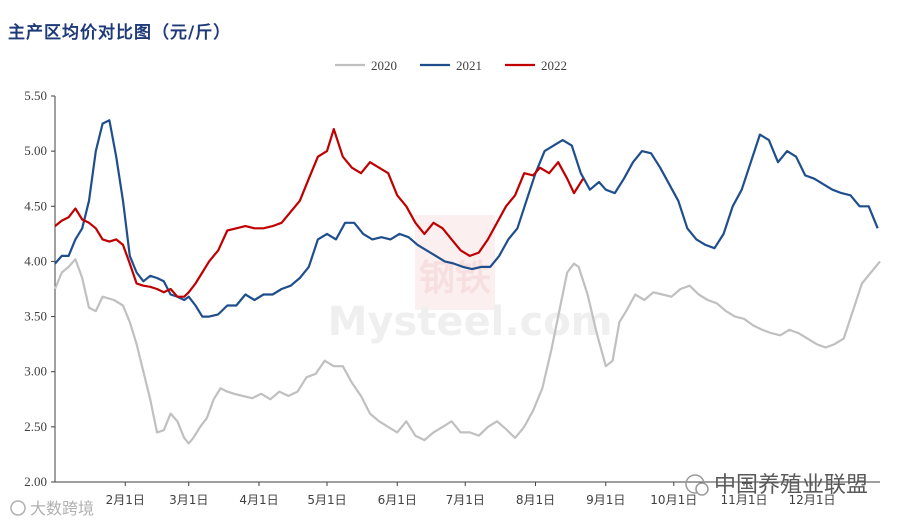 This screenshot has width=900, height=523. I want to click on y-tick-label: 5.00, so click(35, 150).